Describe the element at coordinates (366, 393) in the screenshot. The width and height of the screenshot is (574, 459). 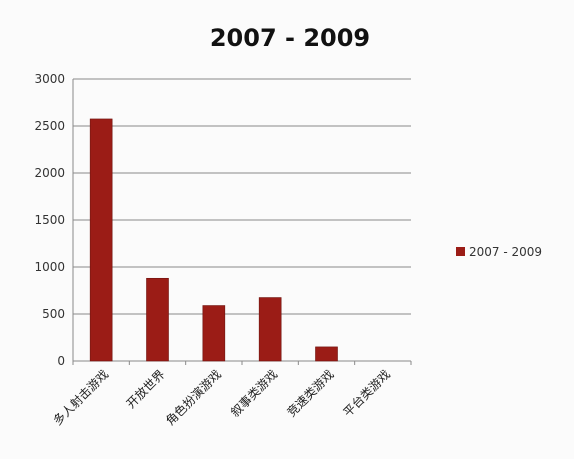
I see `x-tick-label: 平台类游戏` at that location.